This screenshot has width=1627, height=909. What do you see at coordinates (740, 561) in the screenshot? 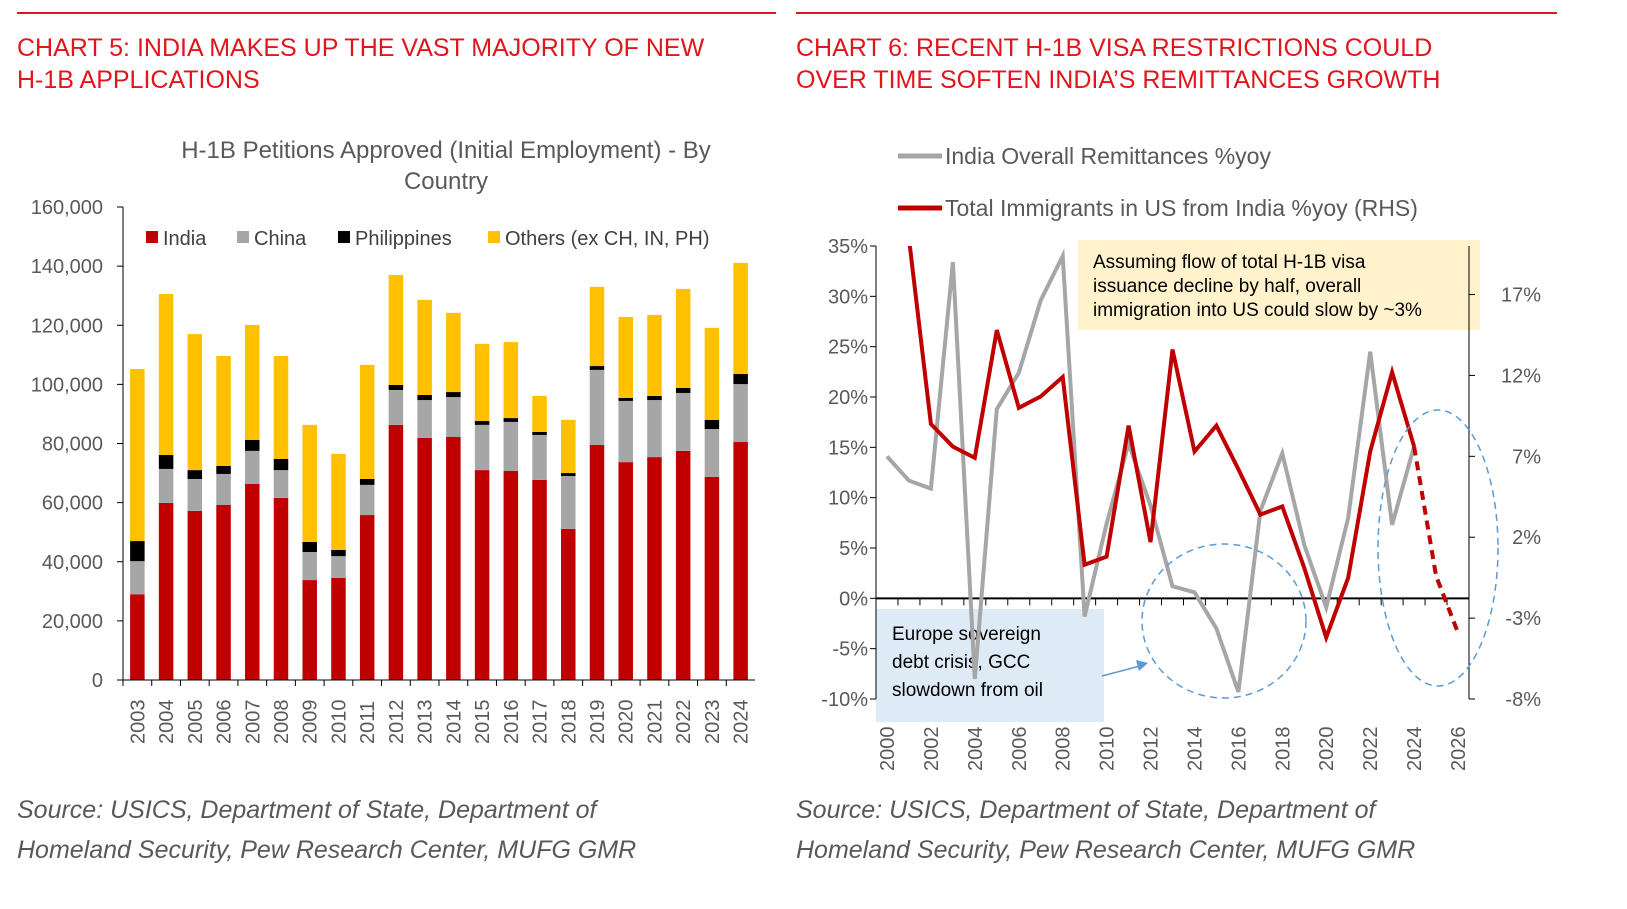
I see `bar-india-2024` at bounding box center [740, 561].